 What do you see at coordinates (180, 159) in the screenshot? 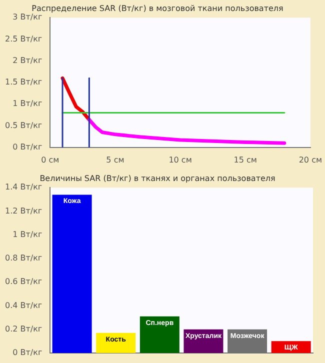
I see `x-tick-label: 10 см` at bounding box center [180, 159].